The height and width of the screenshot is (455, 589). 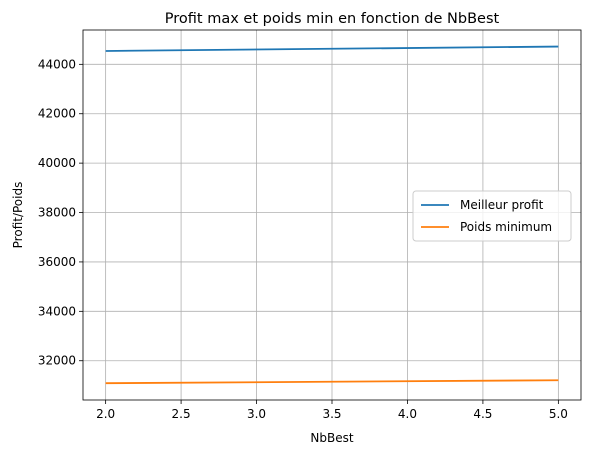 What do you see at coordinates (332, 48) in the screenshot?
I see `series-line-meilleur-profit` at bounding box center [332, 48].